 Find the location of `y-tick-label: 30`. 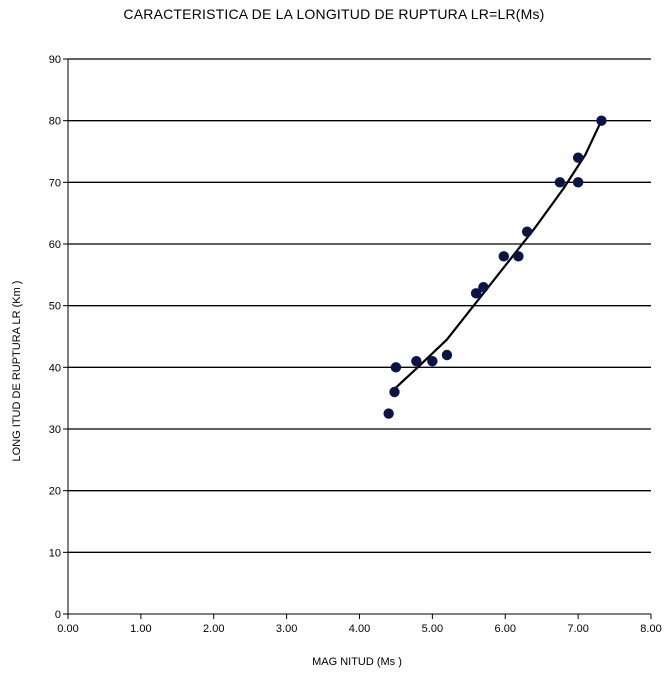

y-tick-label: 30 is located at coordinates (55, 430).